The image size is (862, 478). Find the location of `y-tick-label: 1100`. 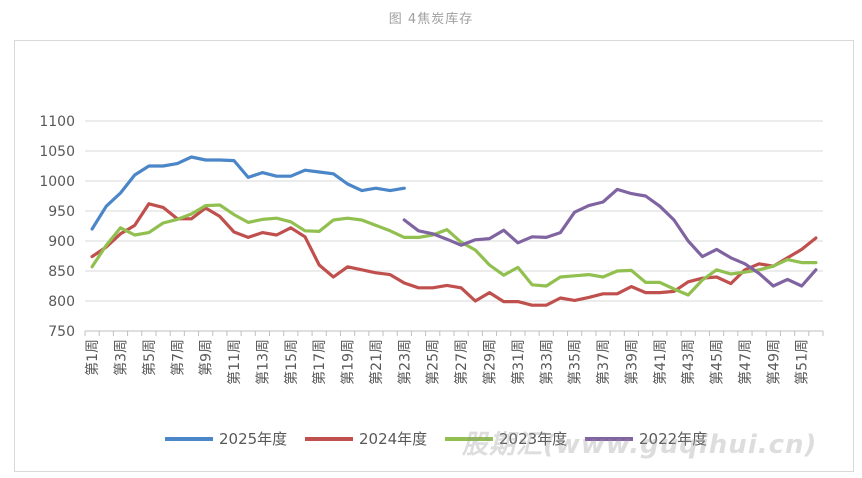

y-tick-label: 1100 is located at coordinates (57, 122).